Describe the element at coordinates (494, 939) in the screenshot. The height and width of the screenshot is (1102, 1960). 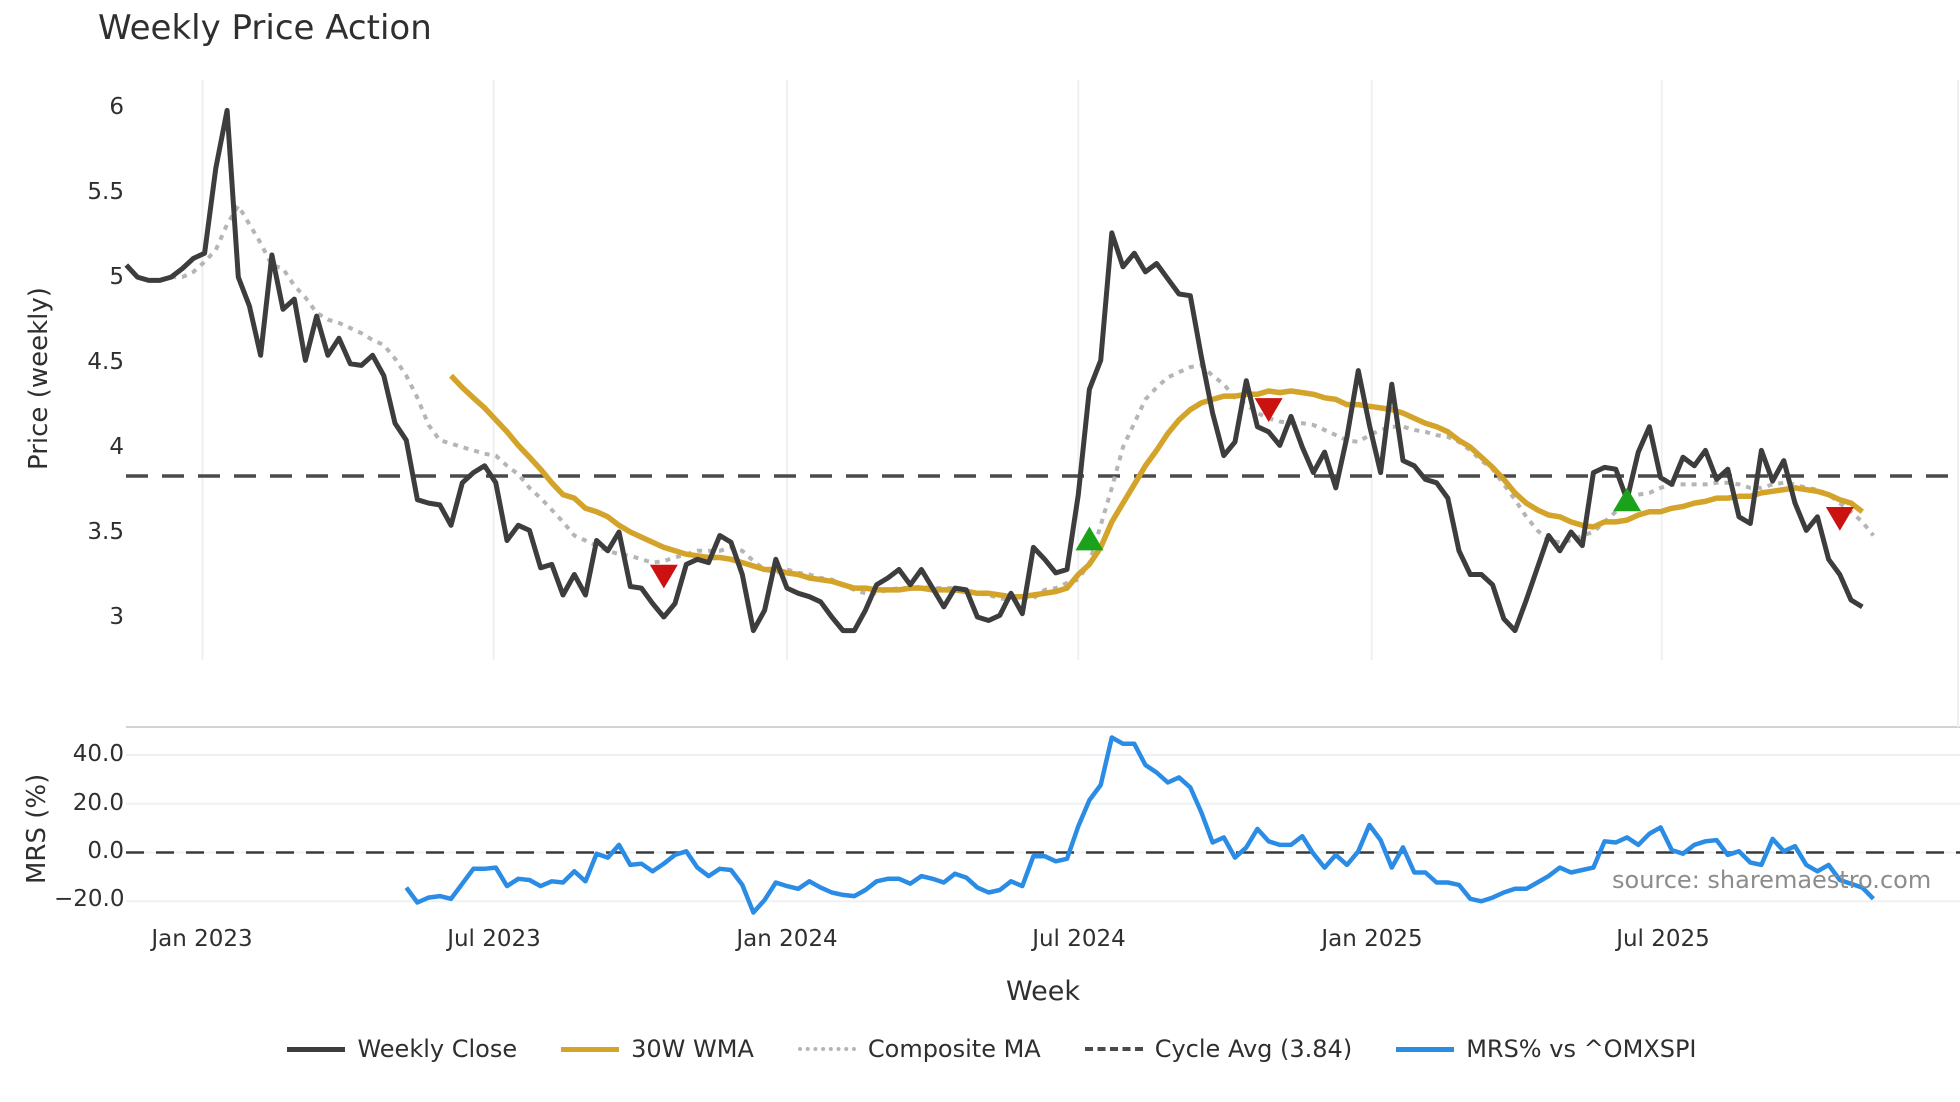
I see `x-tick: Jul 2023` at that location.